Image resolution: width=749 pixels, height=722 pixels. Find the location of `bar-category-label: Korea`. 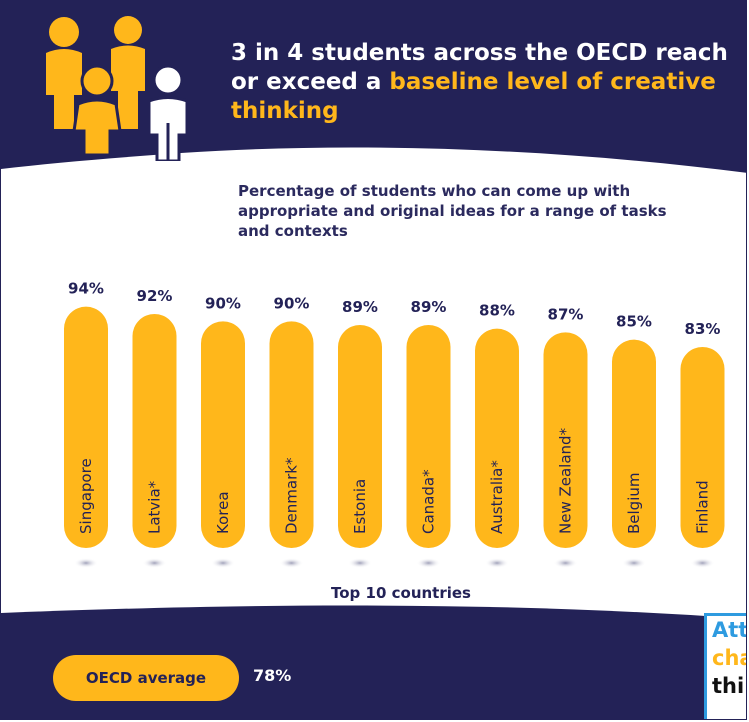

bar-category-label: Korea is located at coordinates (223, 512).